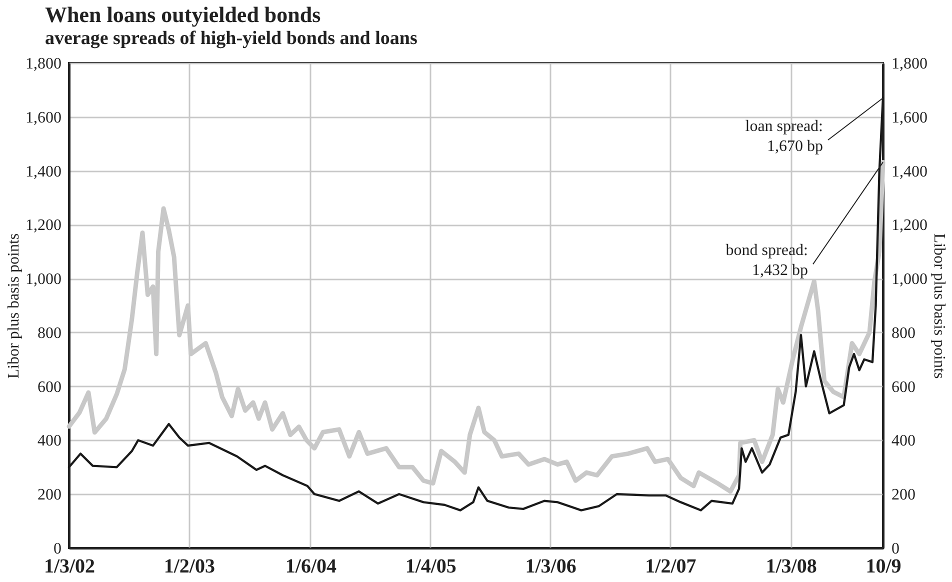 Image resolution: width=952 pixels, height=582 pixels. What do you see at coordinates (791, 567) in the screenshot?
I see `x-tick-label: 1/3/08` at bounding box center [791, 567].